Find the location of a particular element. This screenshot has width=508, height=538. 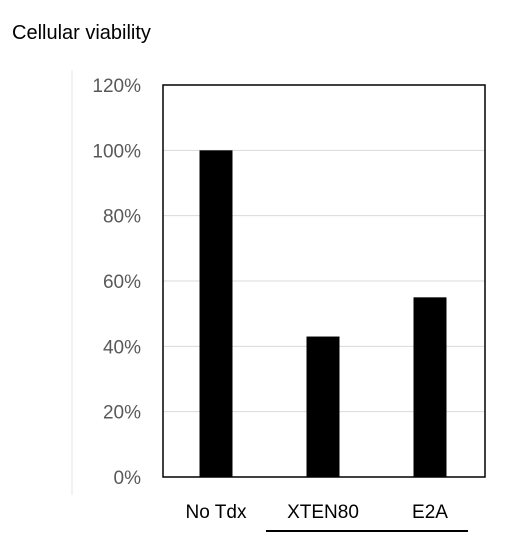

y-tick-label: 60% is located at coordinates (122, 282).